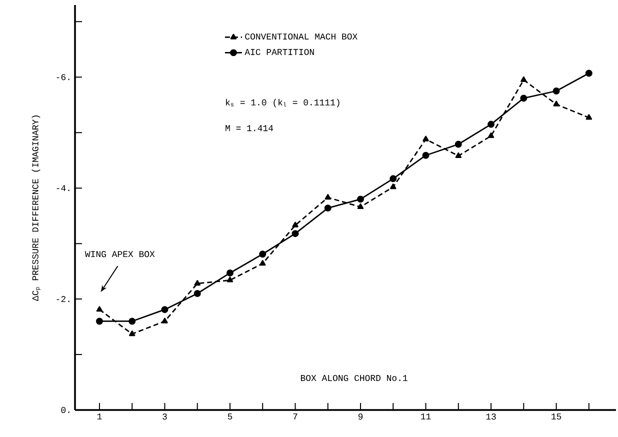  What do you see at coordinates (283, 103) in the screenshot?
I see `annotation: k$_{s}$ = 1.0 (k$_{l}$ = 0.1111)` at bounding box center [283, 103].